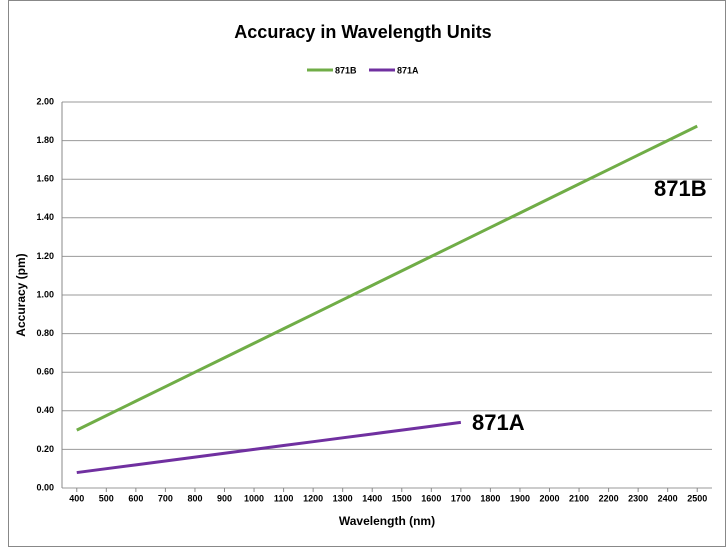 The image size is (727, 548). What do you see at coordinates (579, 498) in the screenshot?
I see `x-tick-label: 2100` at bounding box center [579, 498].